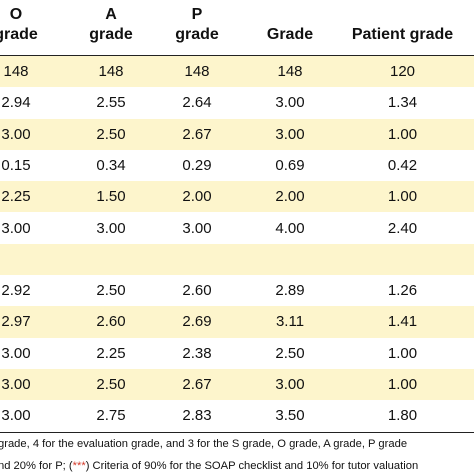 This screenshot has width=474, height=474. Describe the element at coordinates (111, 259) in the screenshot. I see `cell-a-grade` at that location.